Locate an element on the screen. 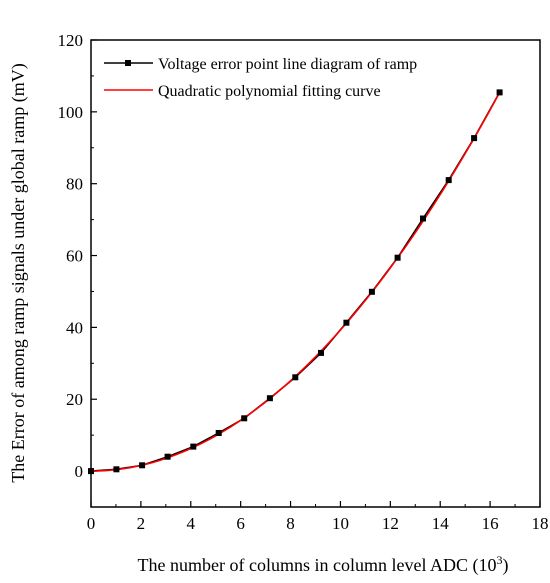 Image resolution: width=550 pixels, height=583 pixels. x-tick-label-0: 0 is located at coordinates (91, 523).